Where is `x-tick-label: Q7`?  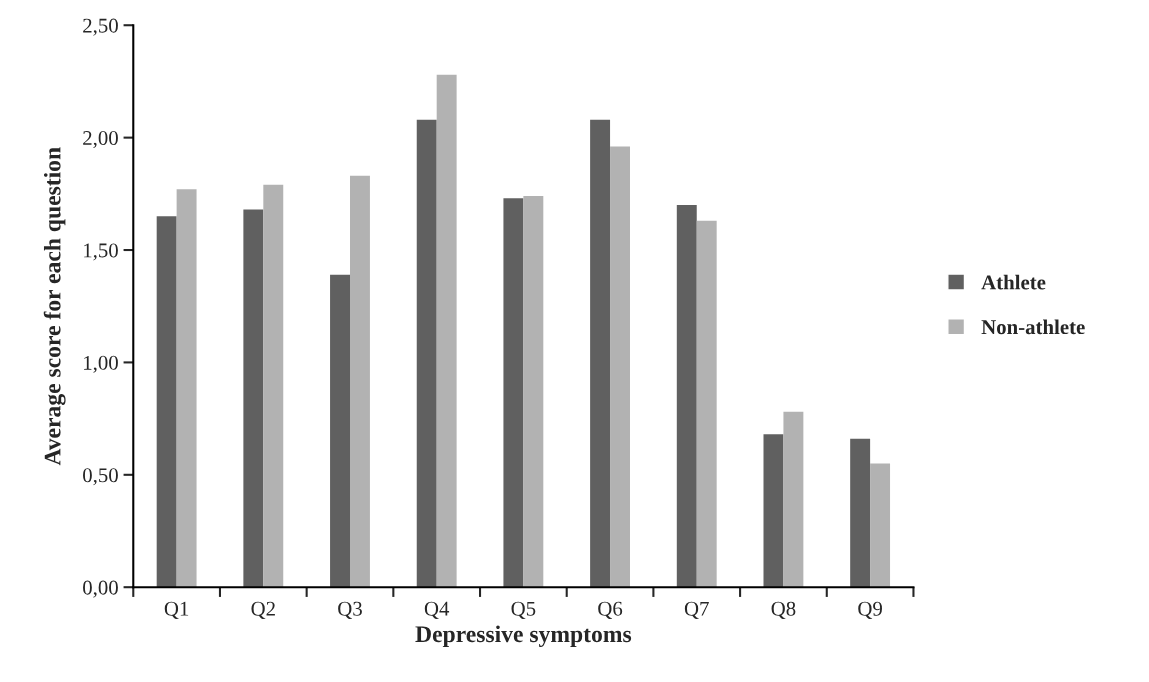 x-tick-label: Q7 is located at coordinates (696, 610).